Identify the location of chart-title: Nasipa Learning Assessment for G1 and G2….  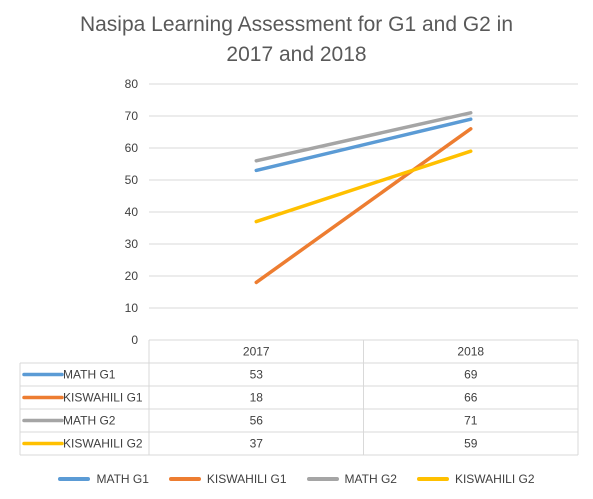
(296, 40).